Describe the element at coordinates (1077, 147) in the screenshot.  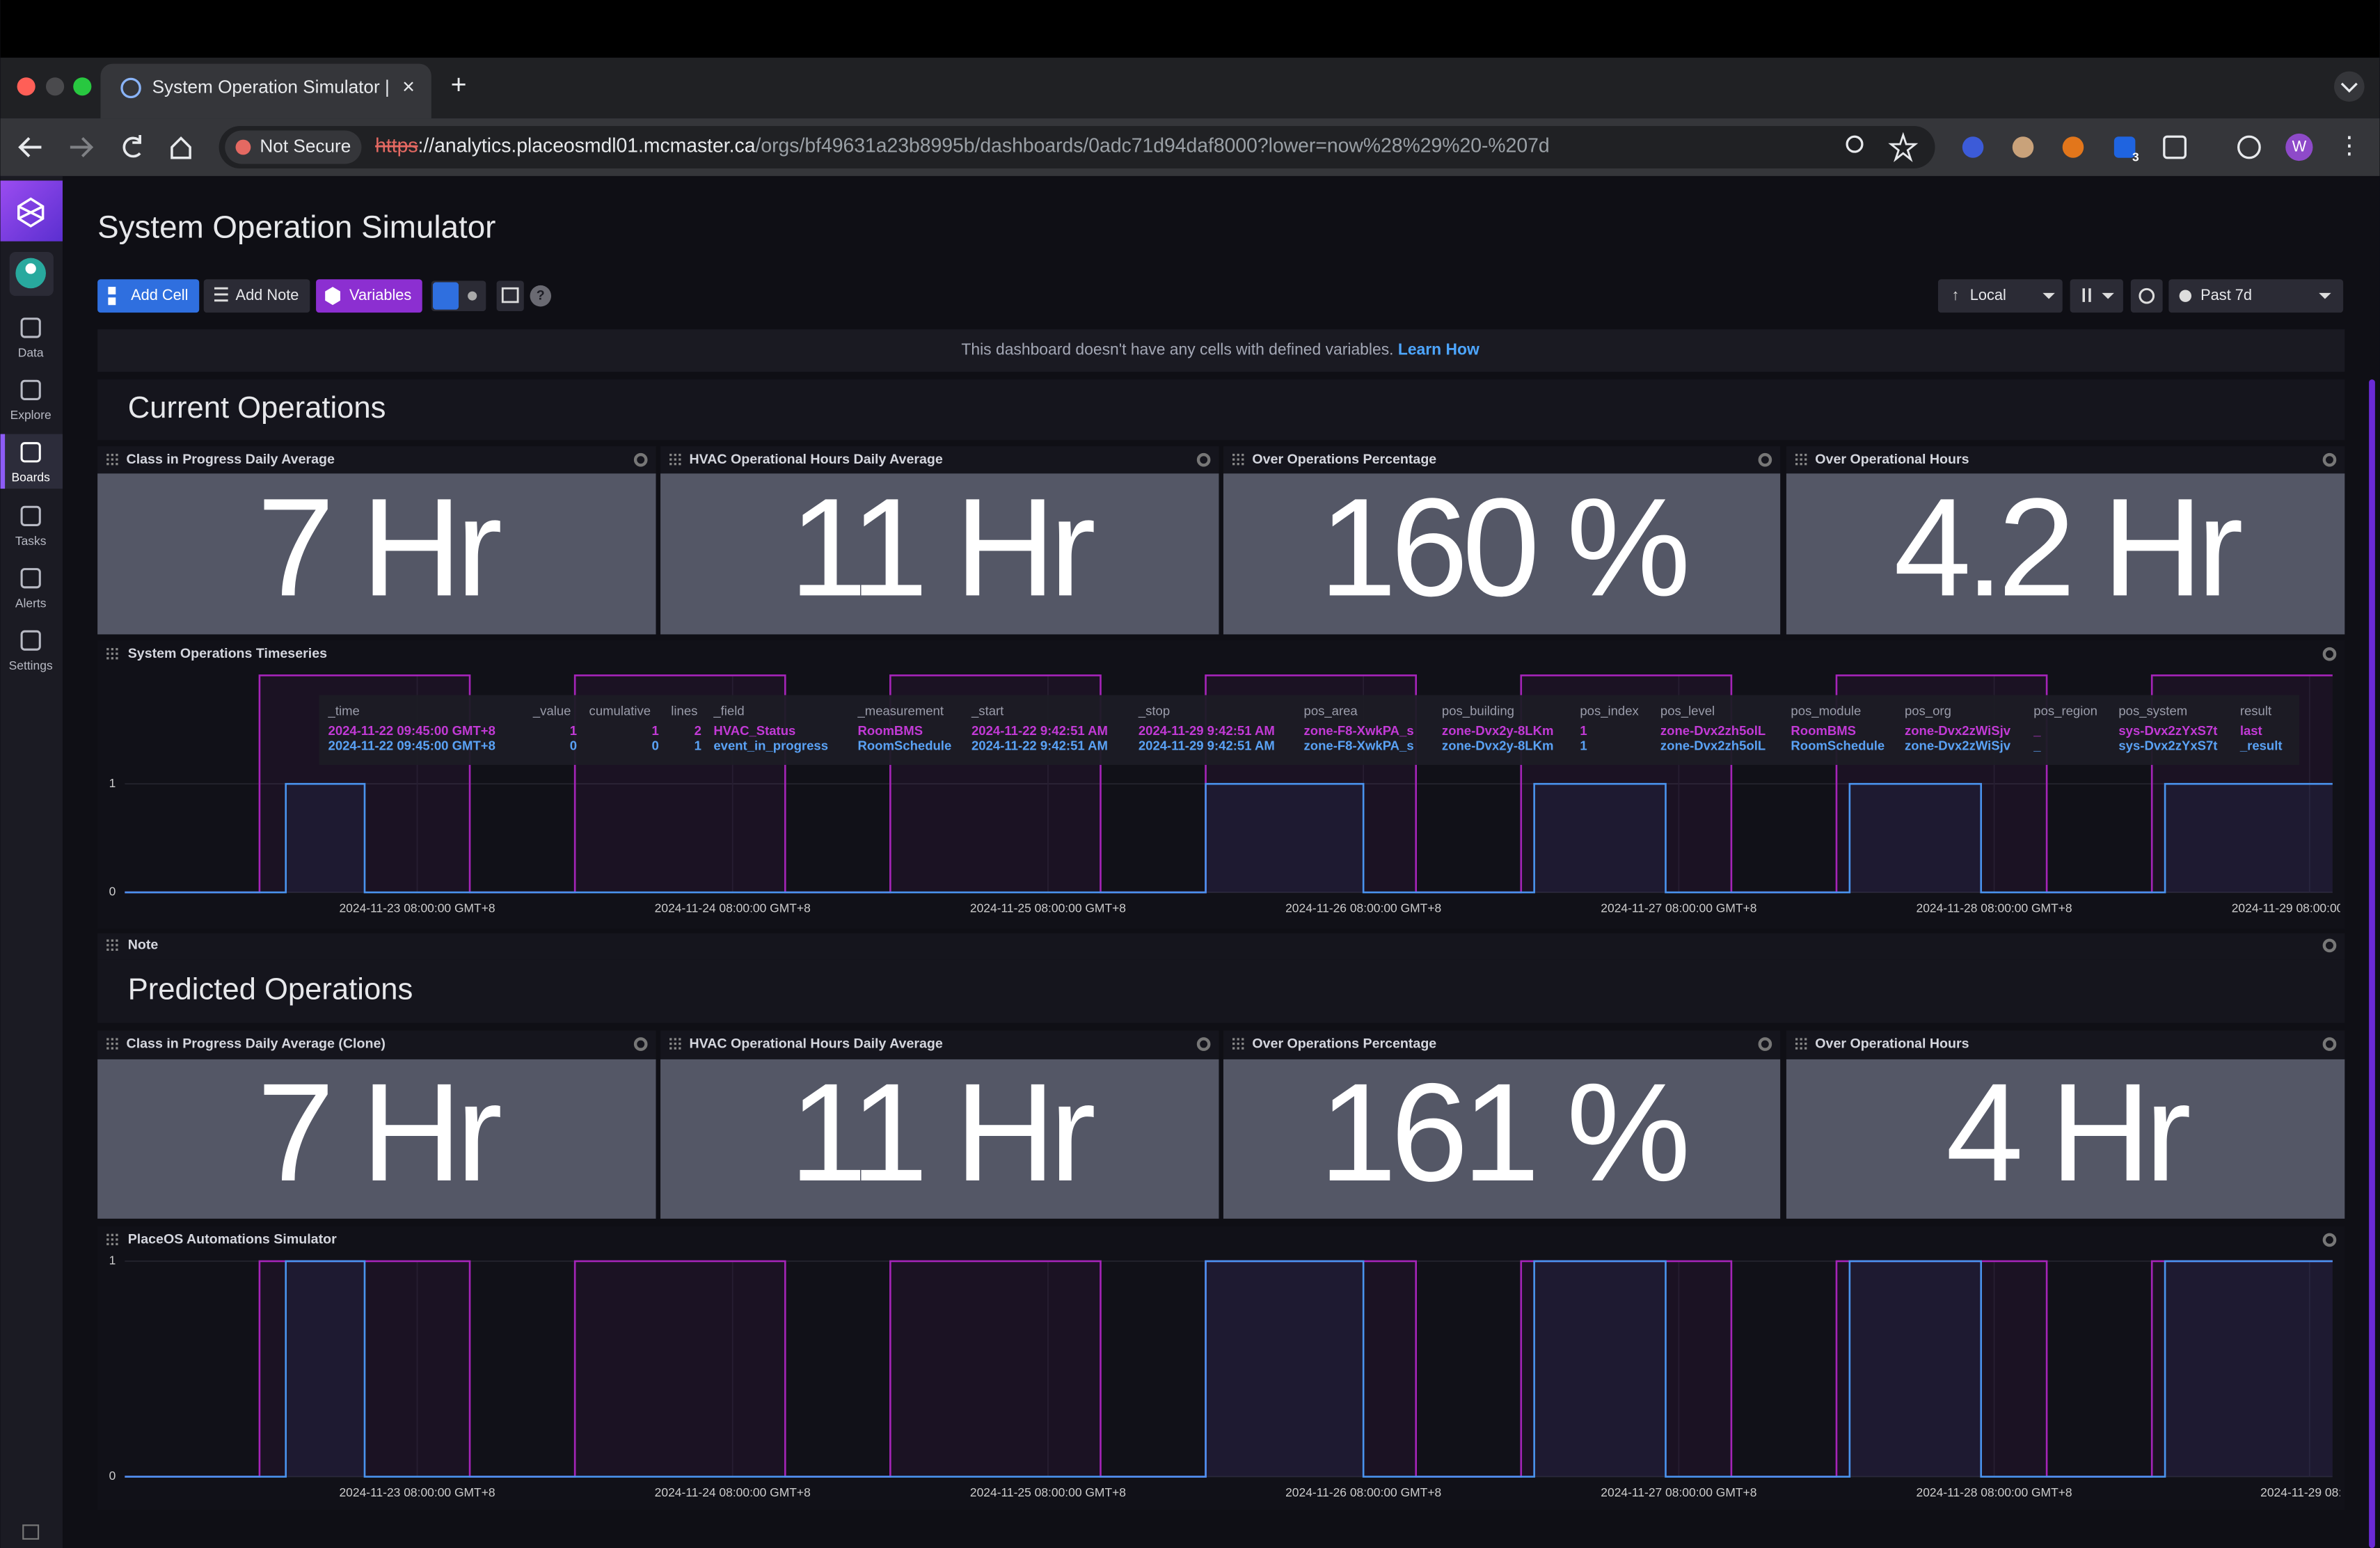
I see `omnibox` at that location.